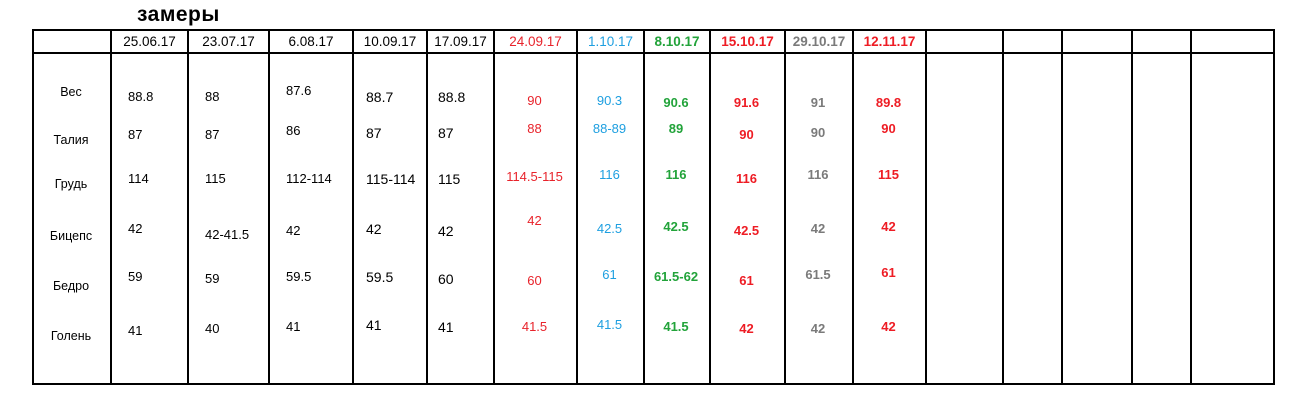 This screenshot has height=415, width=1307. What do you see at coordinates (818, 102) in the screenshot?
I see `measurement-value: 91` at bounding box center [818, 102].